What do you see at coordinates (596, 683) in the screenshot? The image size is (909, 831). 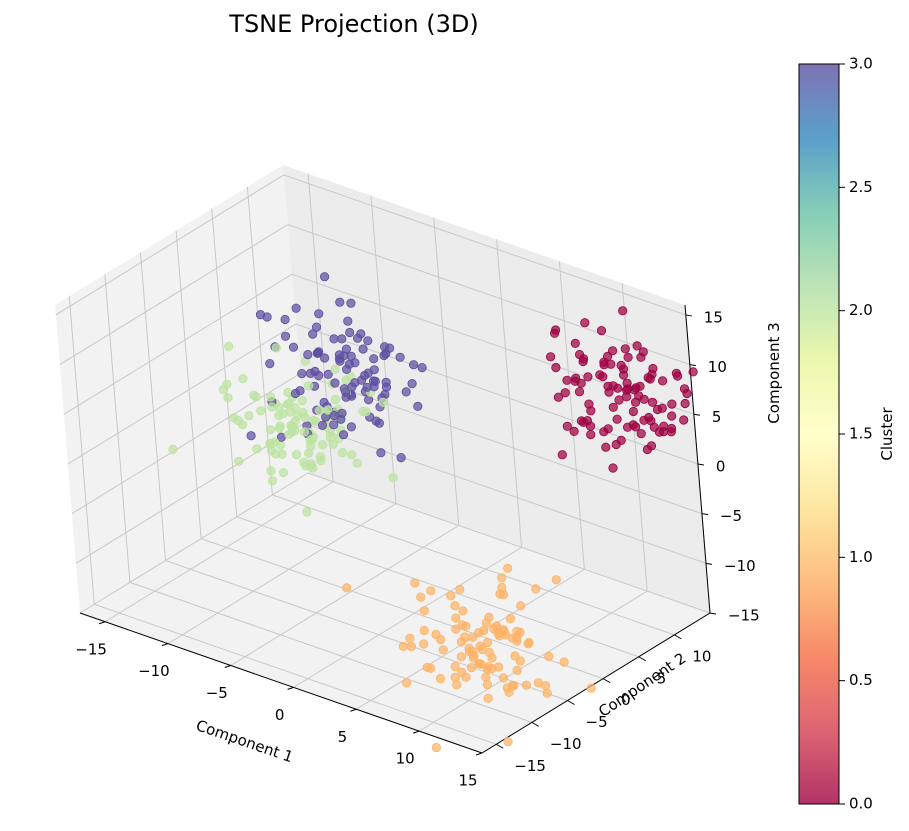 I see `y-axis-line` at bounding box center [596, 683].